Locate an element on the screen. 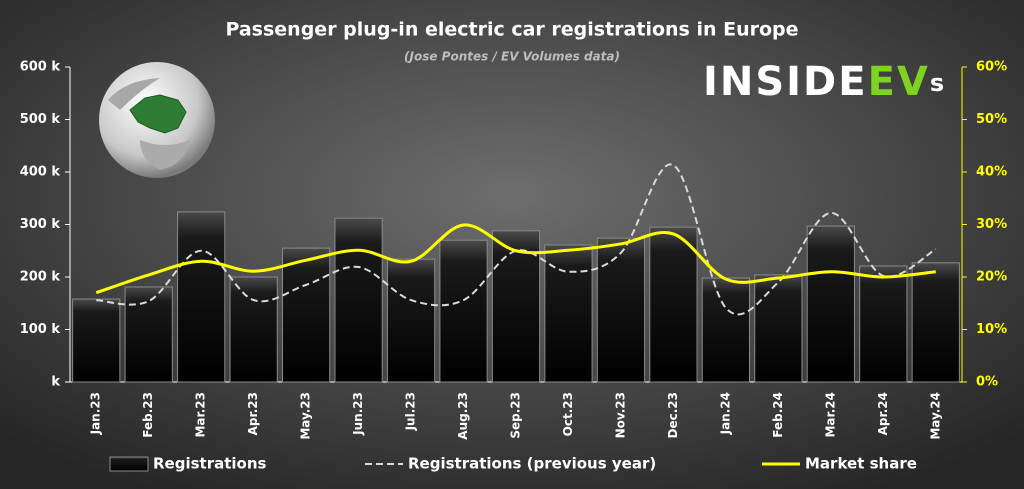  y-tick-label: 100 k is located at coordinates (40, 329).